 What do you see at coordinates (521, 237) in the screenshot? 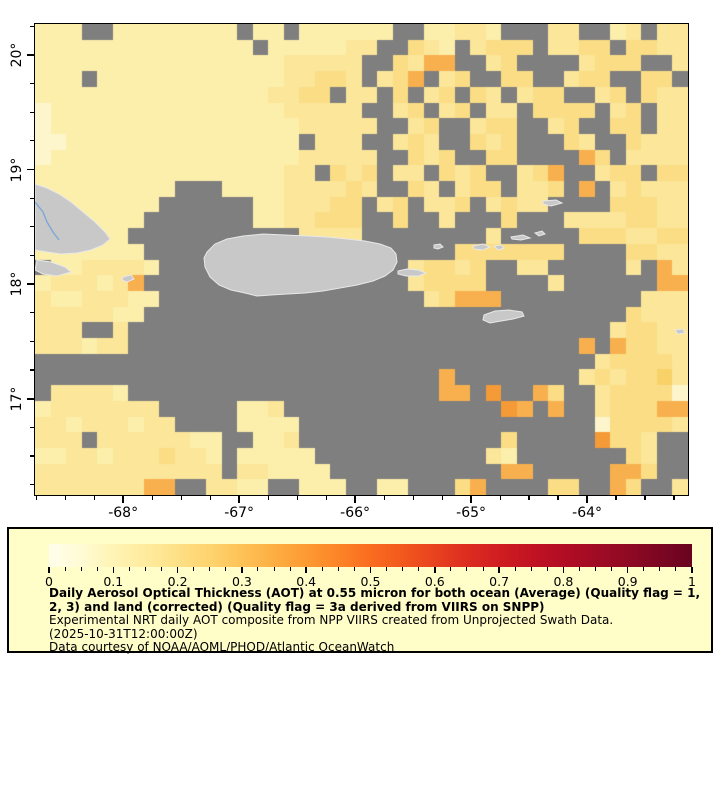
I see `island-tortola` at bounding box center [521, 237].